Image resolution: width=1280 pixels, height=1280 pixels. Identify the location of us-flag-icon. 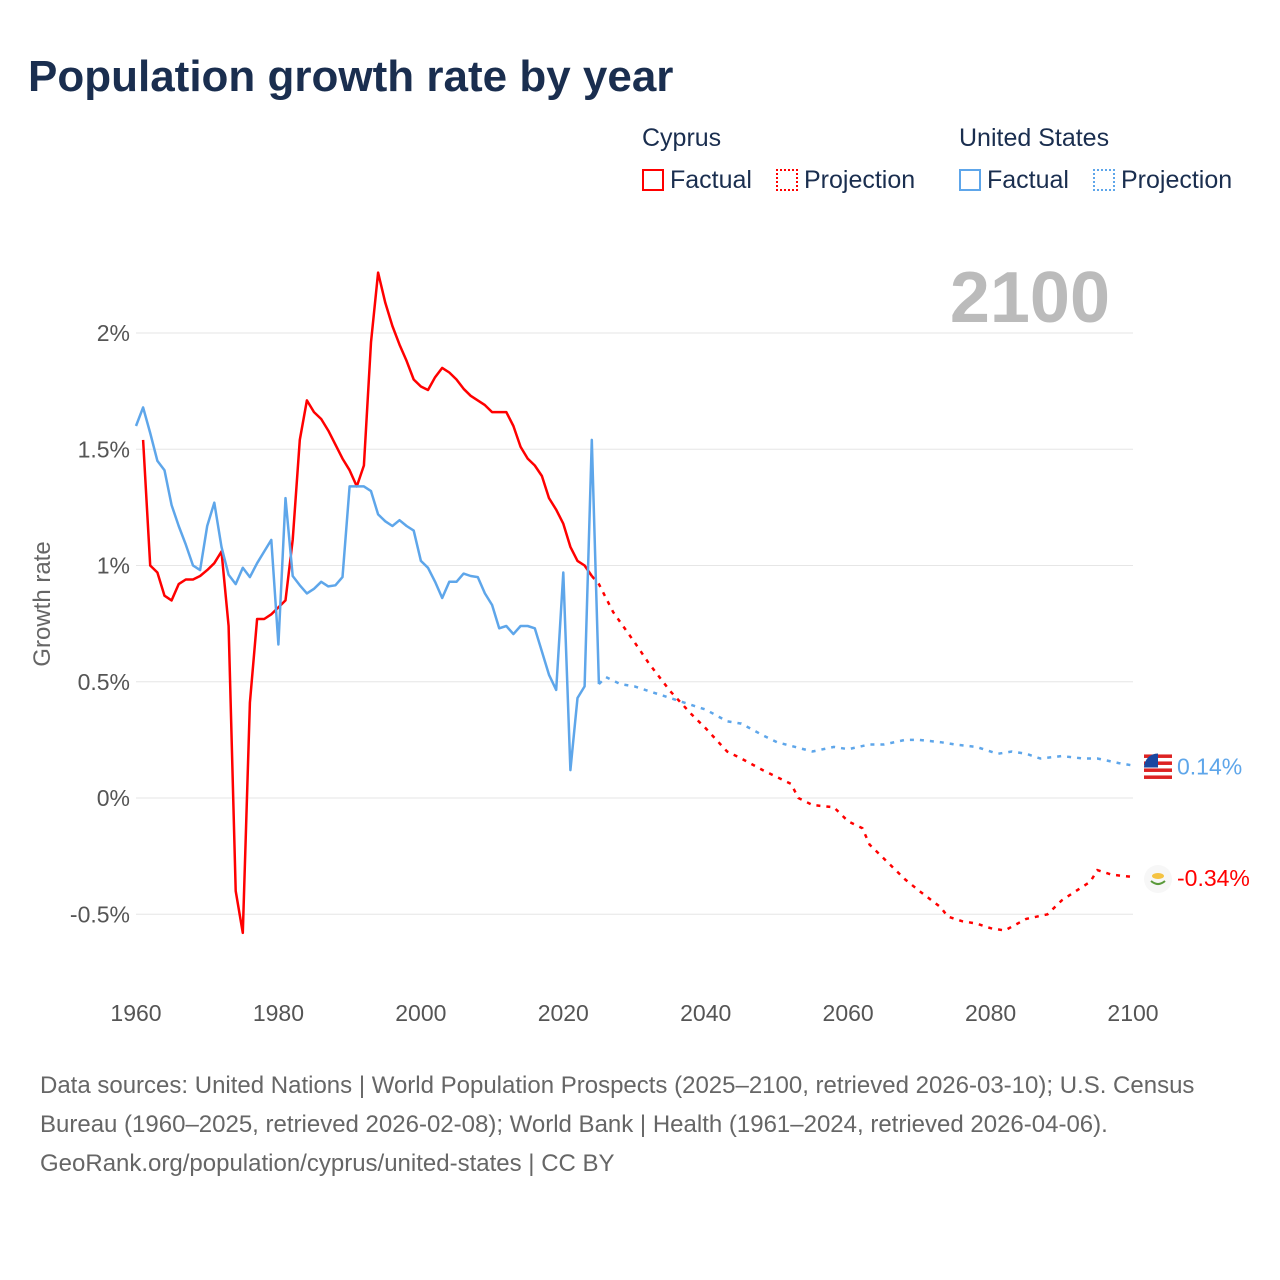
(1158, 767).